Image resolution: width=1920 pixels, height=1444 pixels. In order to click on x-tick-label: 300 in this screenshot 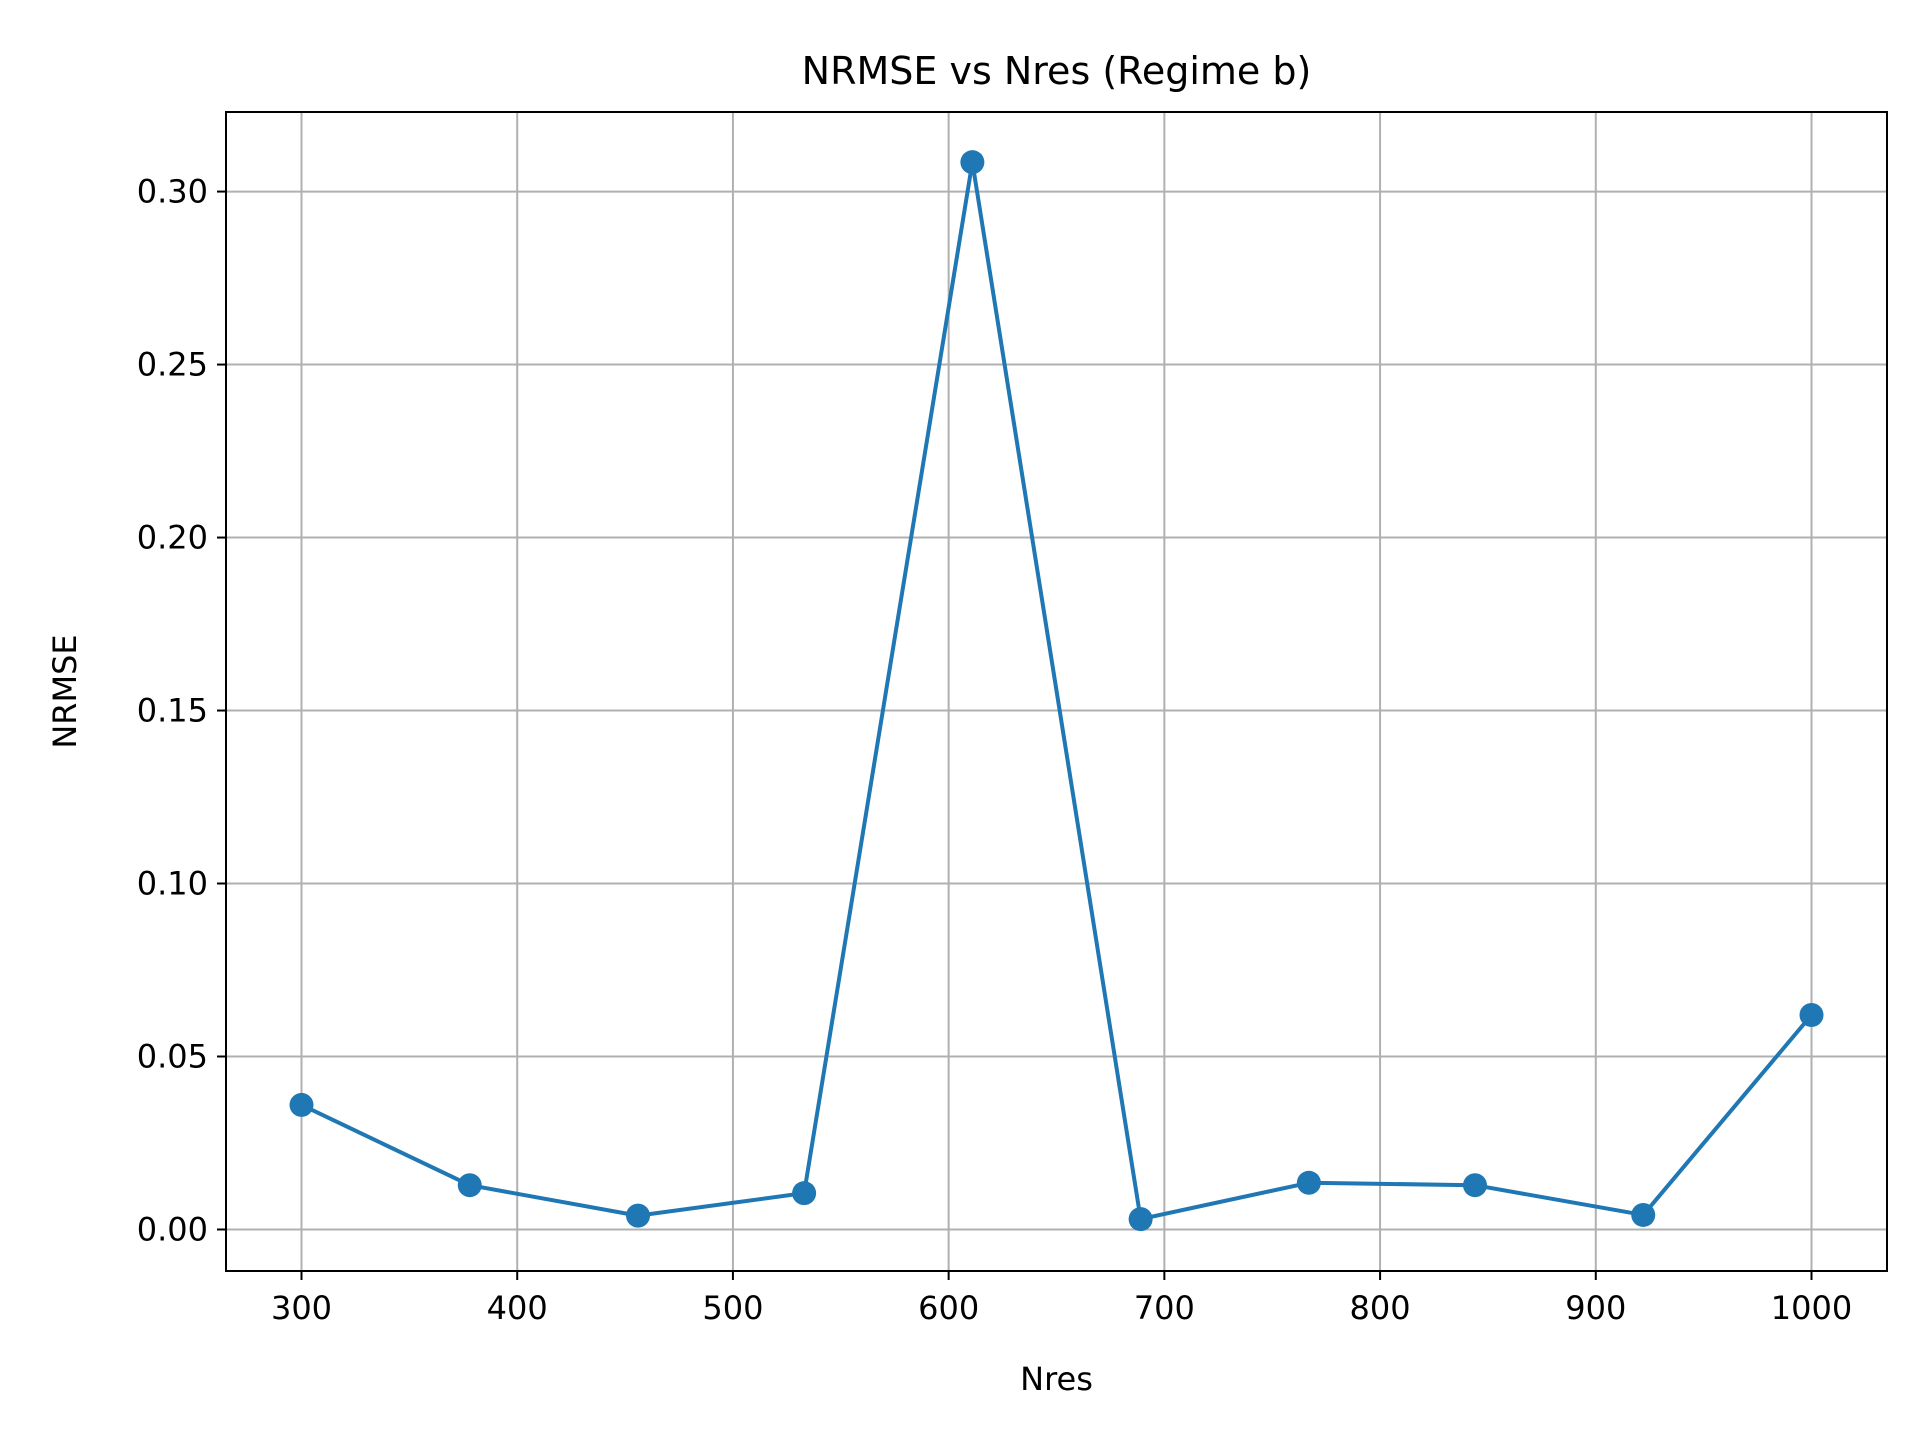, I will do `click(301, 1308)`.